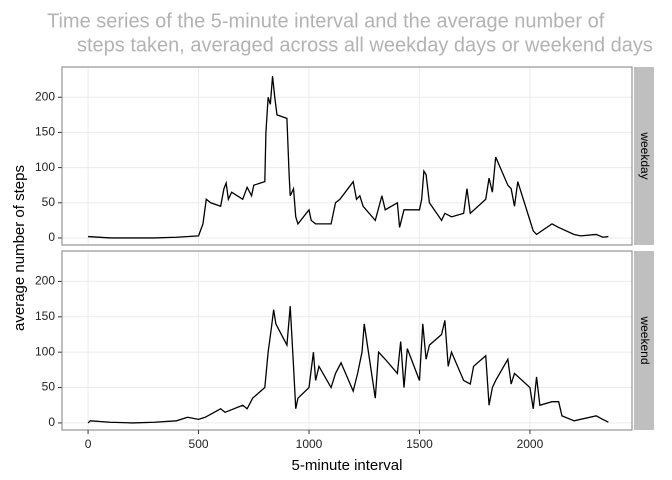 The image size is (672, 480). I want to click on x-tick-label: 2000, so click(530, 444).